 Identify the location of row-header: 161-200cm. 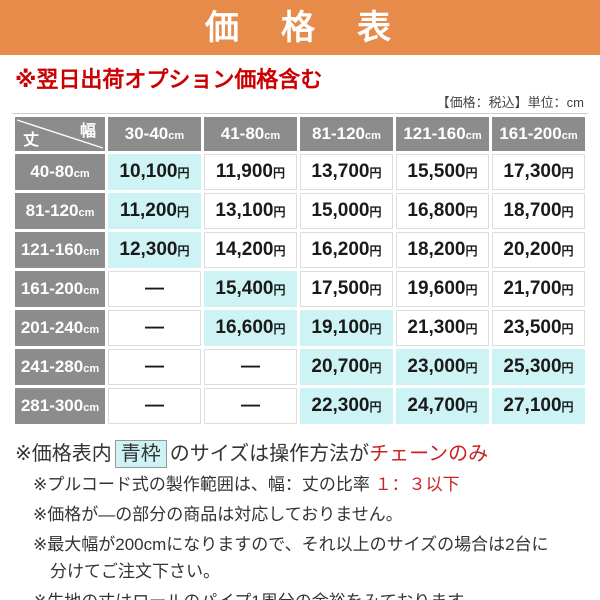
(60, 288).